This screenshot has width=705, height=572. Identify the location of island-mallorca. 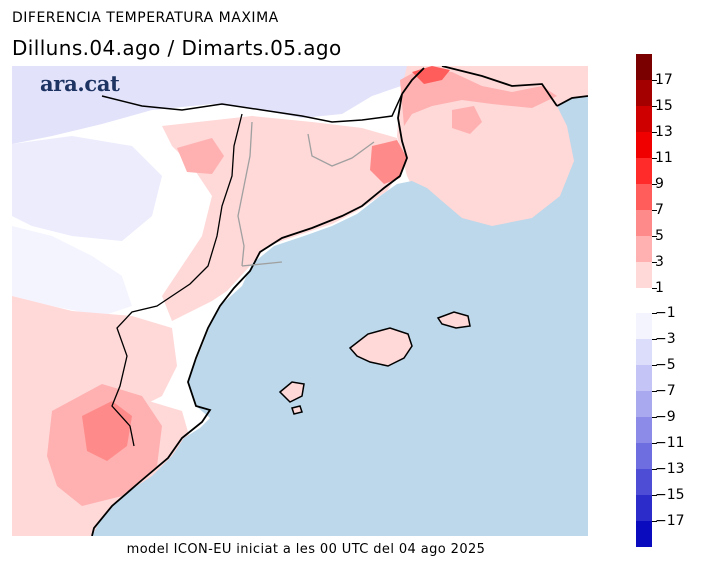
(380, 347).